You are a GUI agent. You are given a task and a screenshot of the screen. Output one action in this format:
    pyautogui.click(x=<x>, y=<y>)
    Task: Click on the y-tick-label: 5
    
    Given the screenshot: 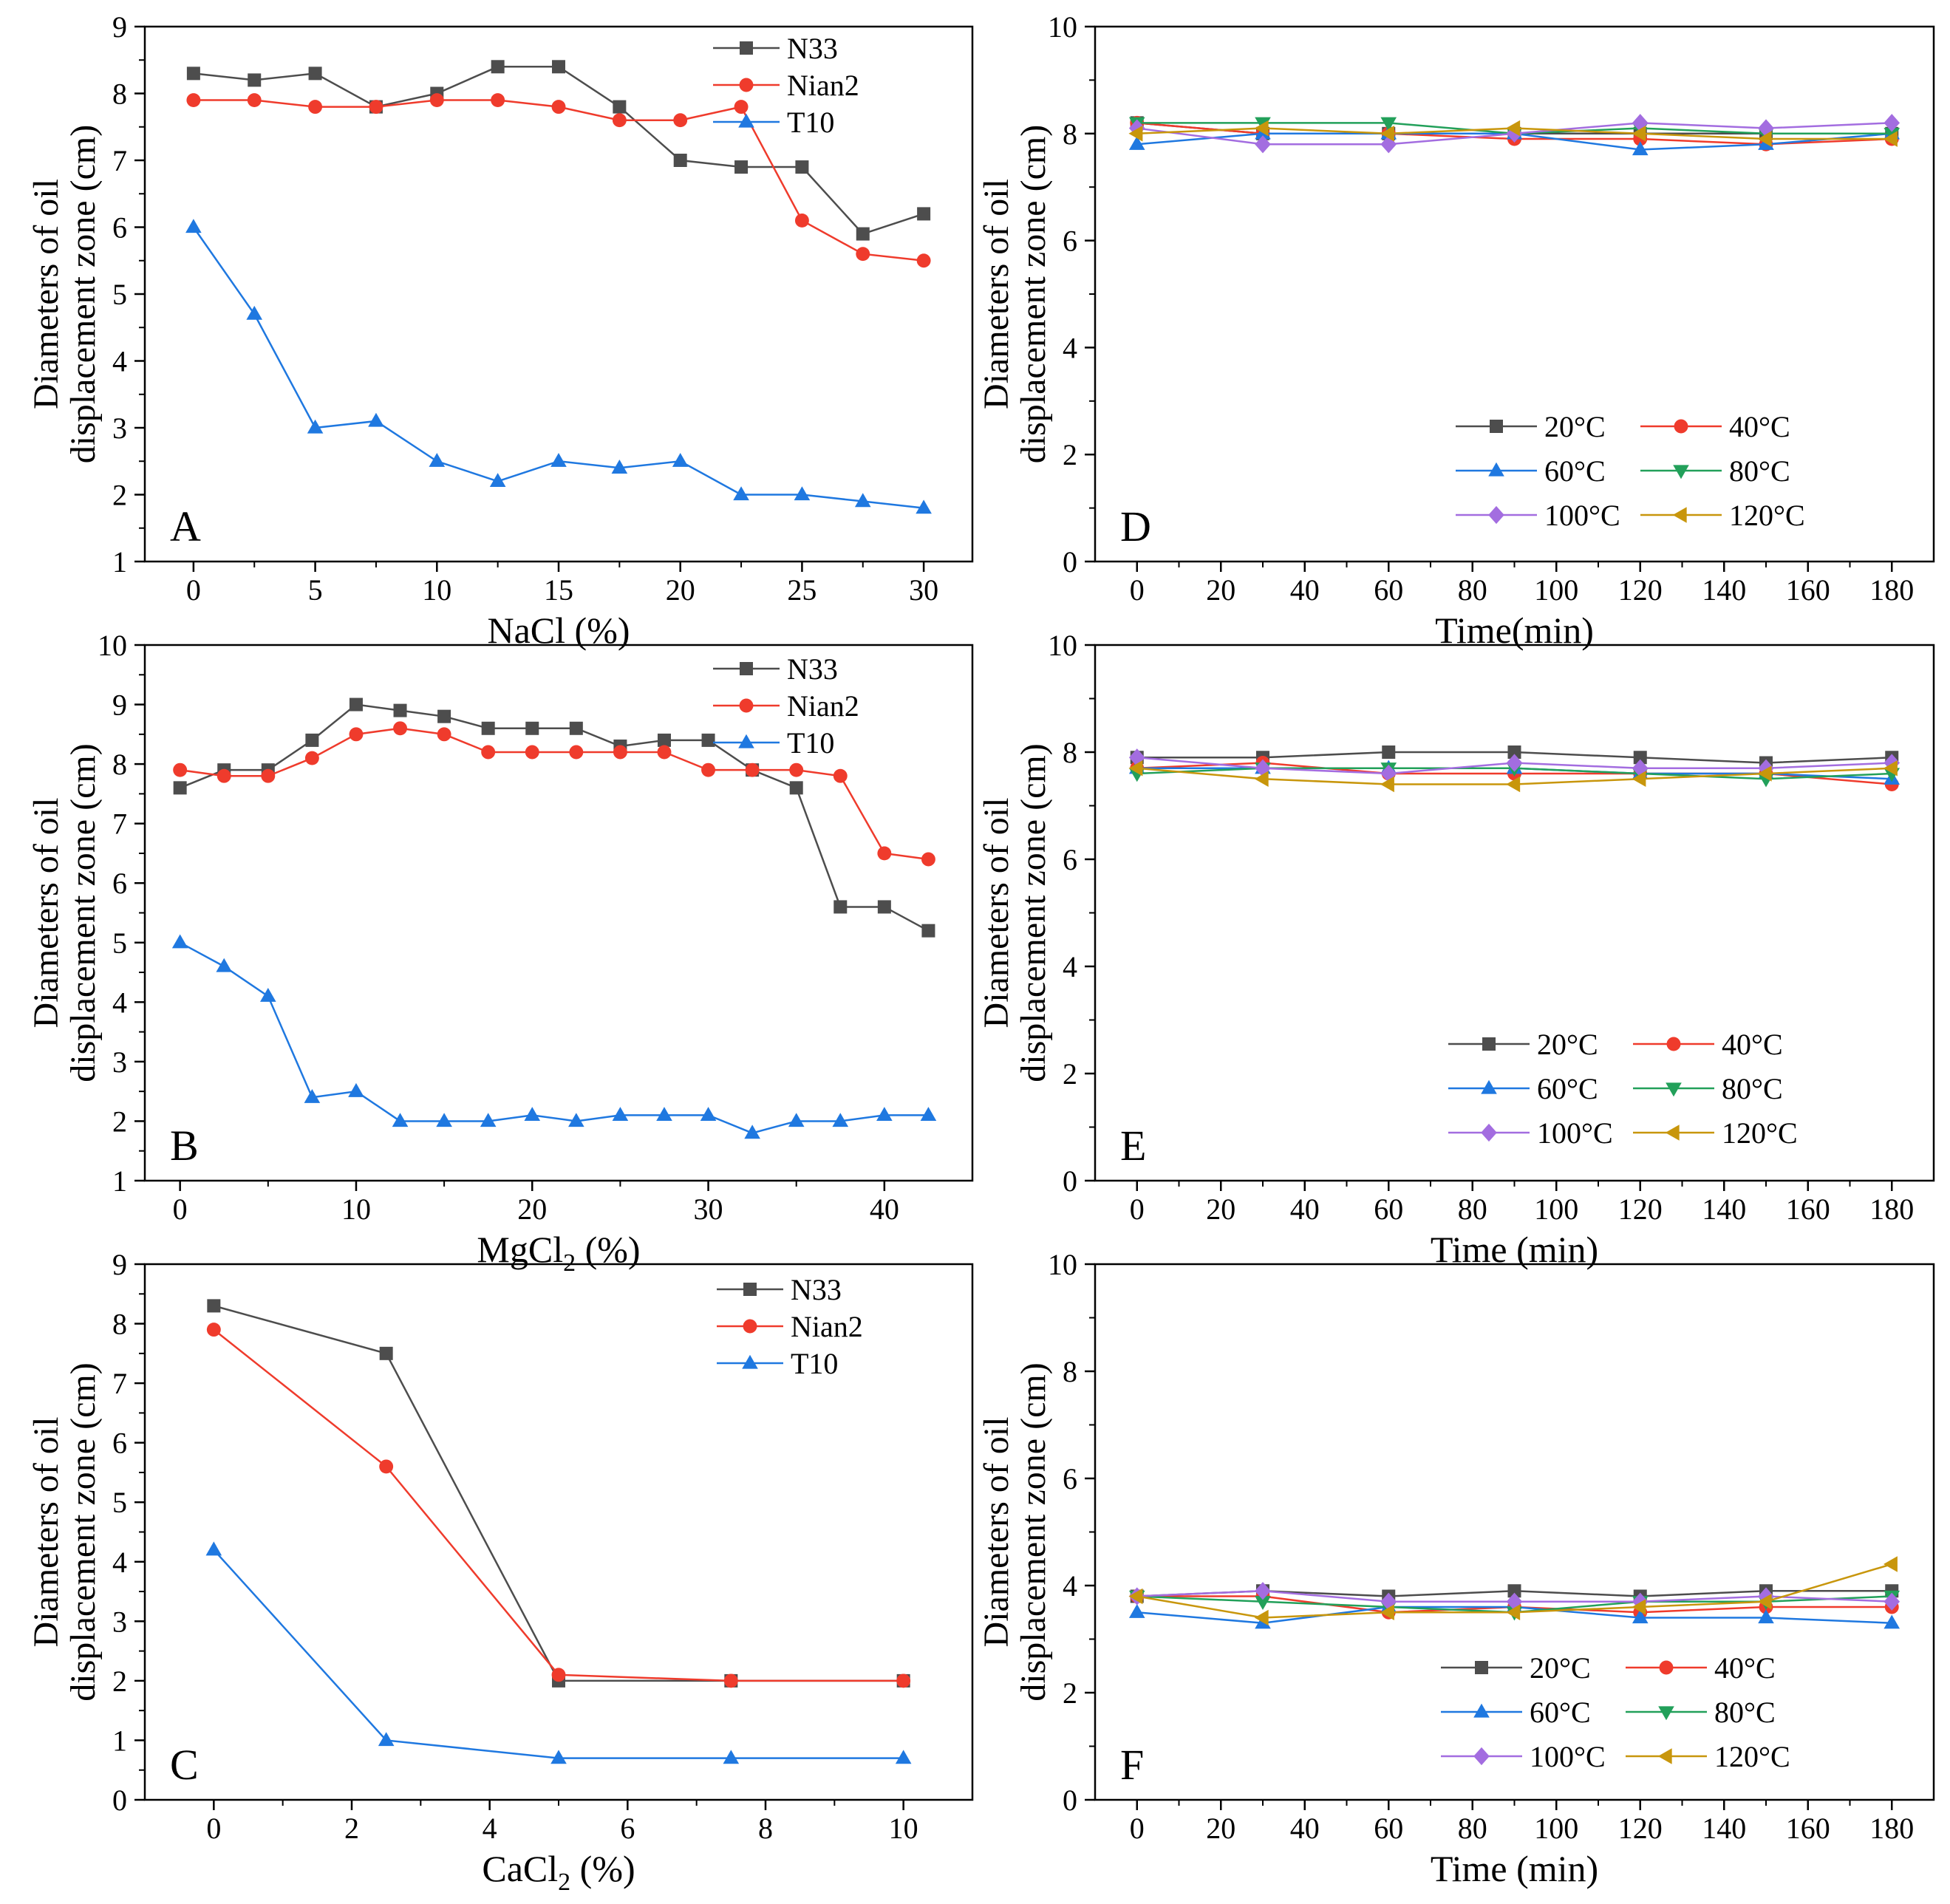 What is the action you would take?
    pyautogui.click(x=119, y=943)
    